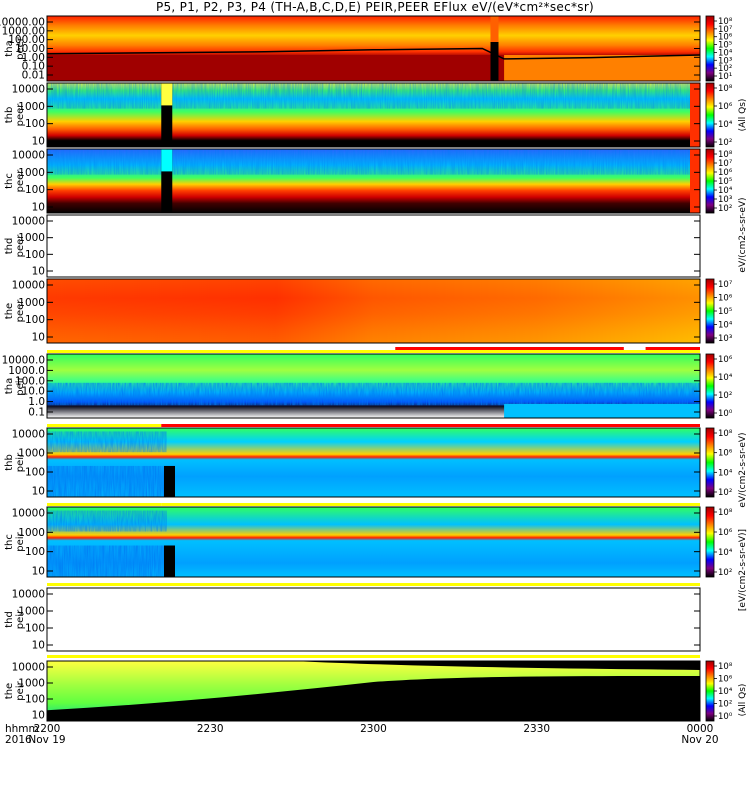 Image resolution: width=750 pixels, height=800 pixels. I want to click on panel-thd-peer: 10000 1000 100 10 thd peer, so click(352, 246).